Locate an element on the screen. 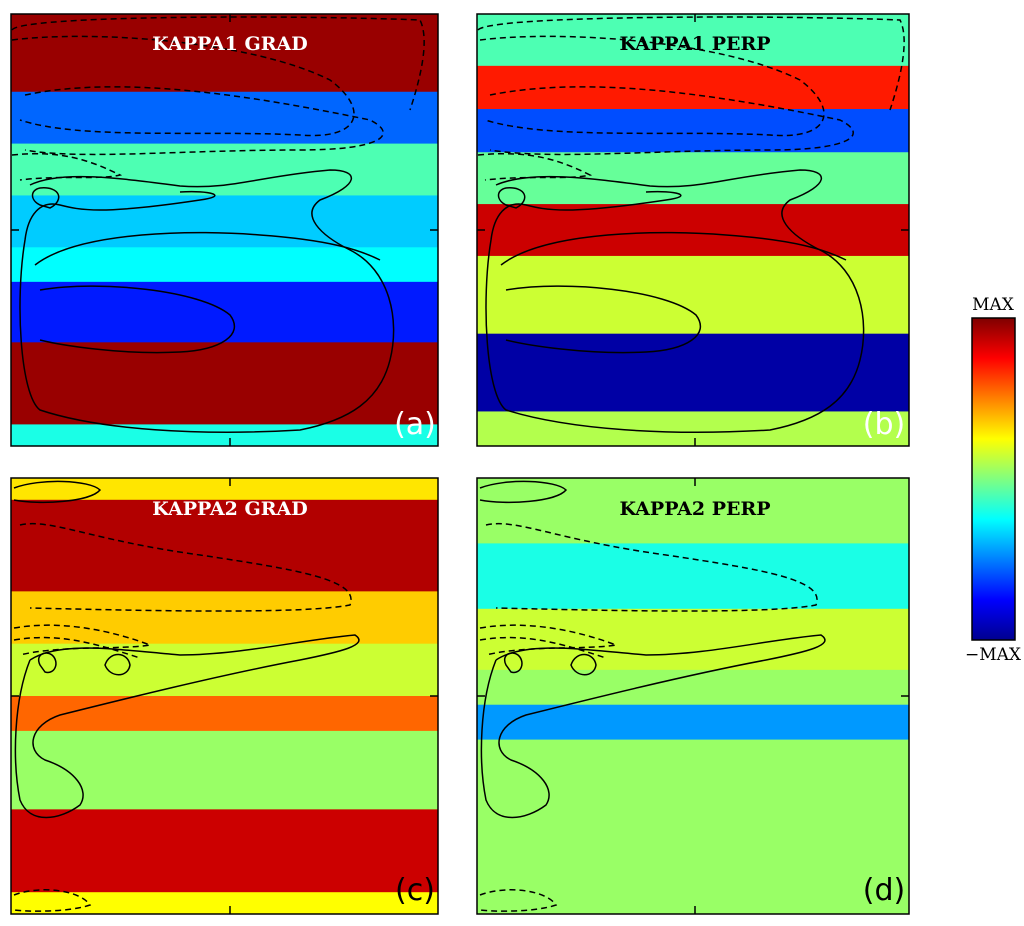 This screenshot has width=1024, height=926. colorbar-min-label: −MAX is located at coordinates (993, 655).